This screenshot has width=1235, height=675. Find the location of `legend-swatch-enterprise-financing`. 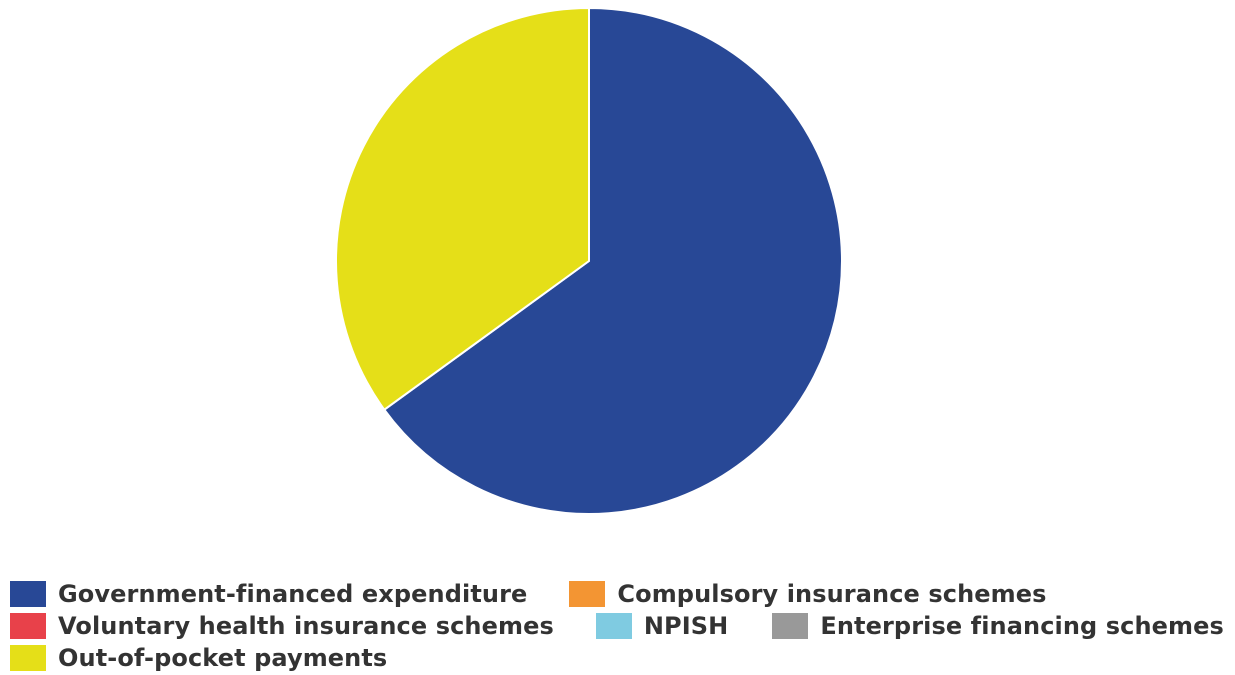

legend-swatch-enterprise-financing is located at coordinates (790, 626).